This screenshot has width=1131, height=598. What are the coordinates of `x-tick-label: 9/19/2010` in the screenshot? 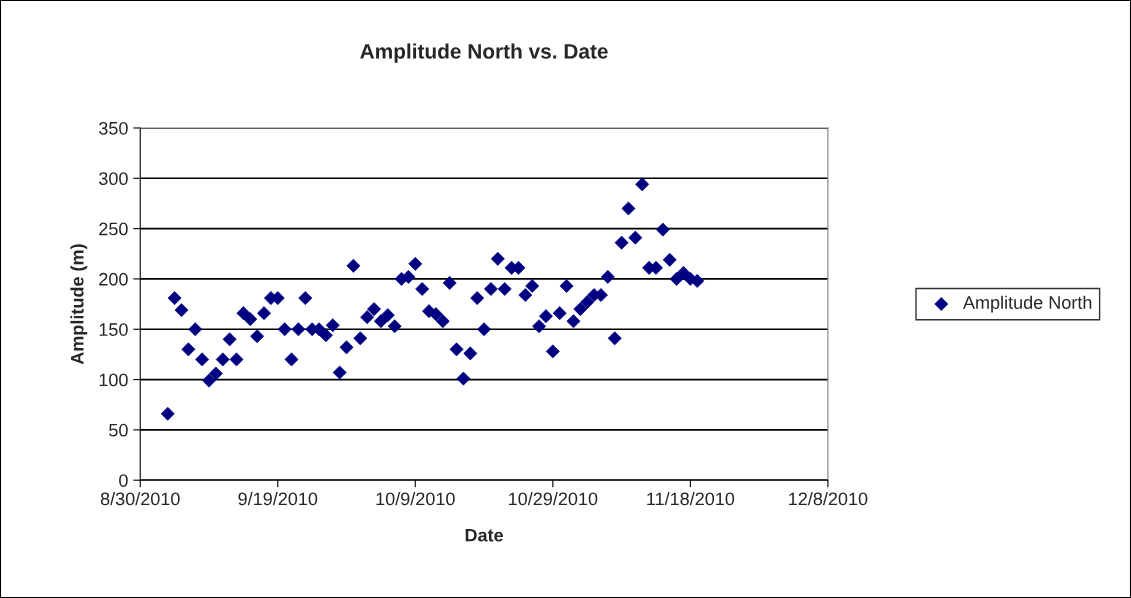 It's located at (278, 499).